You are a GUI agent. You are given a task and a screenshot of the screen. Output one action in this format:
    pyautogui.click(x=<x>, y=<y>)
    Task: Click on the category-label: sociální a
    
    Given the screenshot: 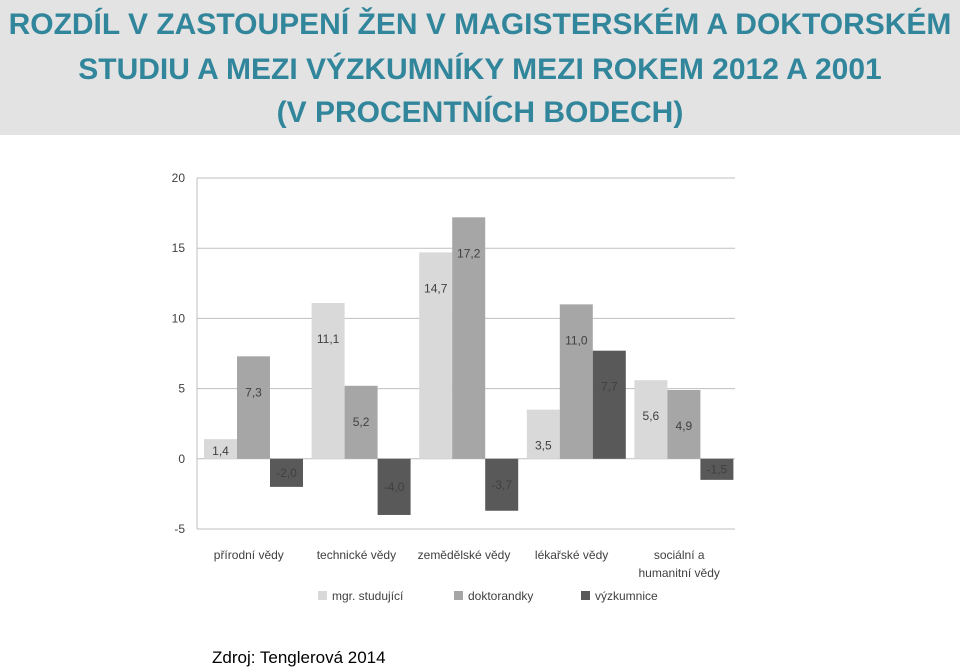 What is the action you would take?
    pyautogui.click(x=679, y=555)
    